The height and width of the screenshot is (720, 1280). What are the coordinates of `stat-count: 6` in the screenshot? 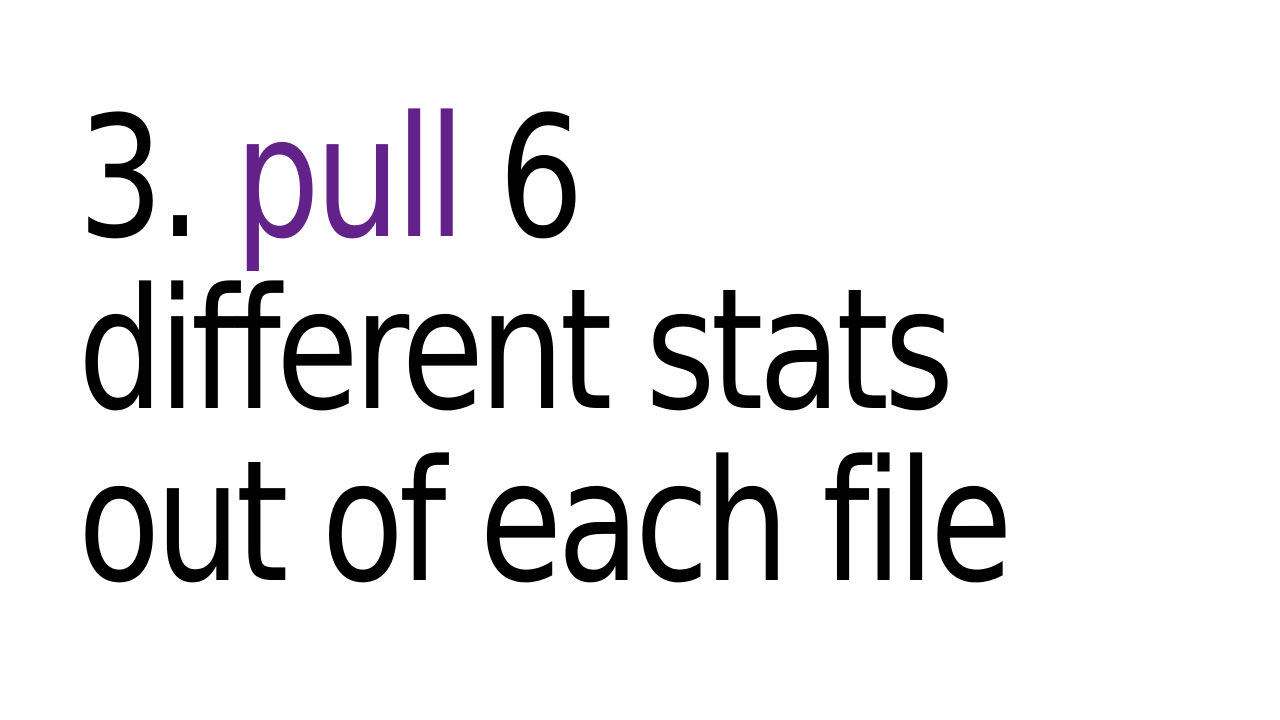 It's located at (541, 178).